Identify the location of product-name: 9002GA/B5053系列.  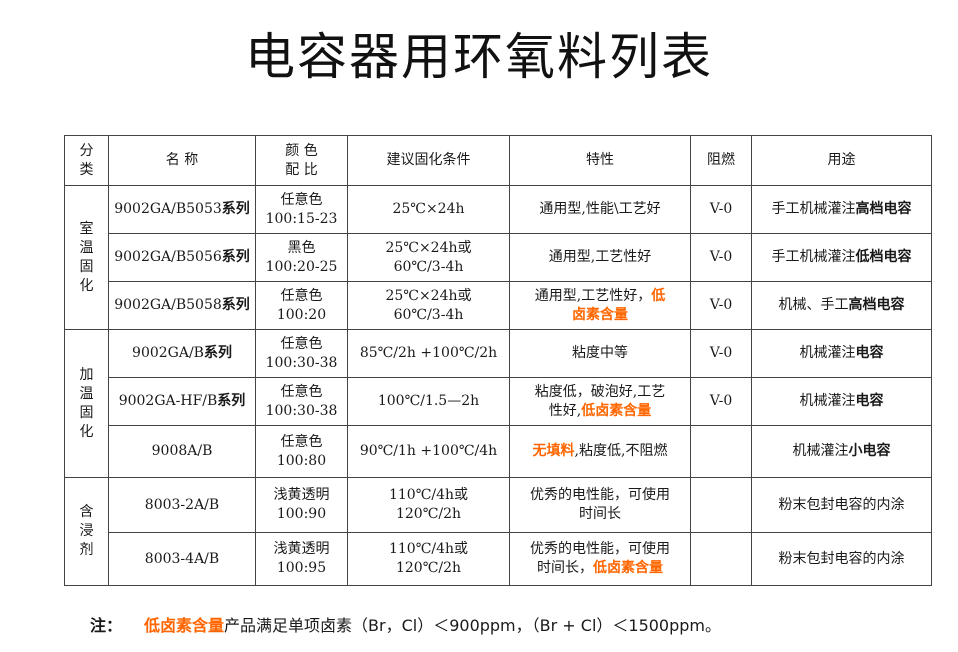
(182, 209).